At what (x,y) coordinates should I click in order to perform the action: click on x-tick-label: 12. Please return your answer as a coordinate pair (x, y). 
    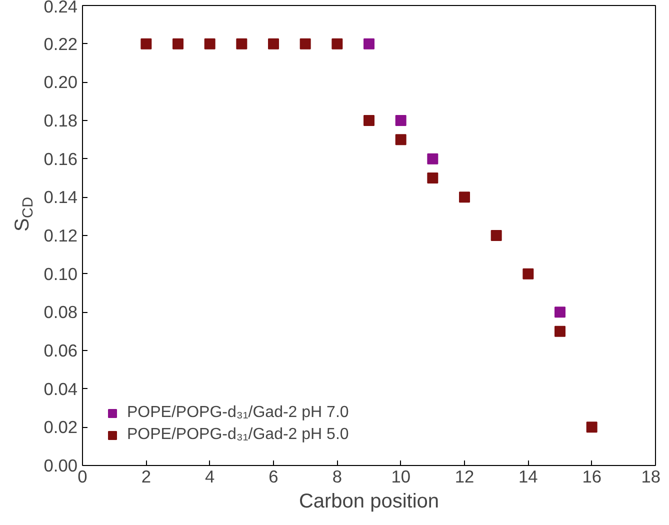
    Looking at the image, I should click on (464, 476).